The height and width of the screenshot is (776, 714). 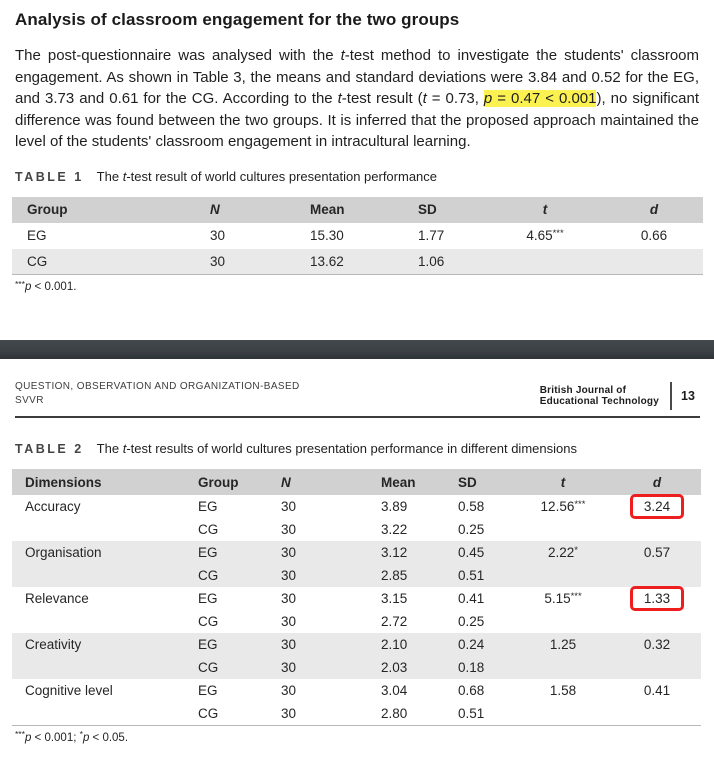 I want to click on table-cell: 13.62, so click(x=327, y=261).